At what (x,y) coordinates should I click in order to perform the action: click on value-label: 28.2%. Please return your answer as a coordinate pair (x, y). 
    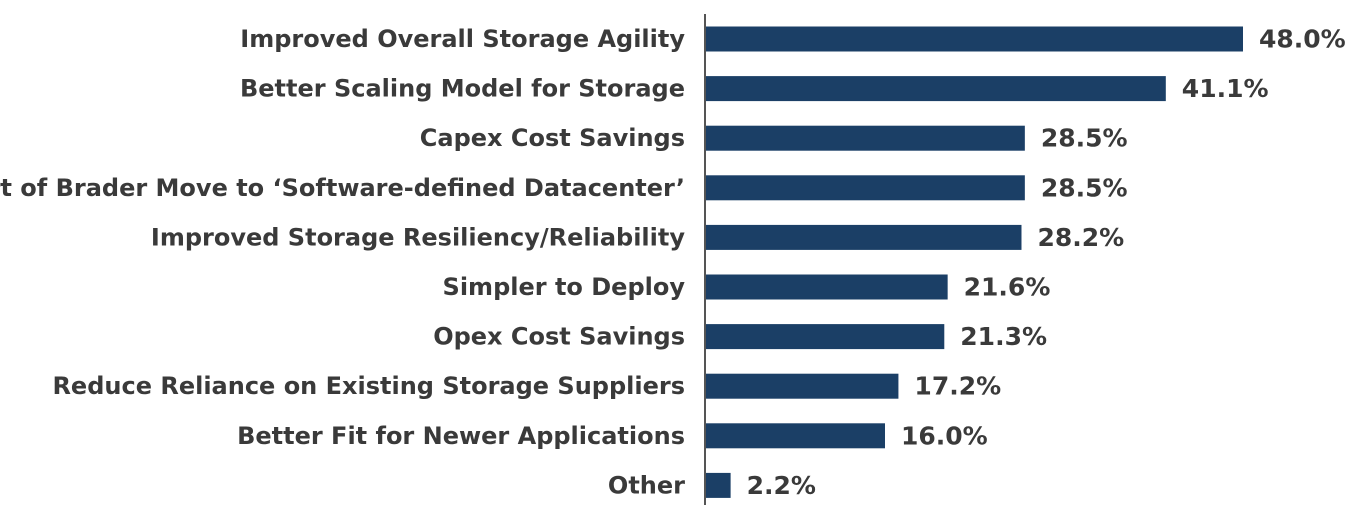
    Looking at the image, I should click on (1080, 237).